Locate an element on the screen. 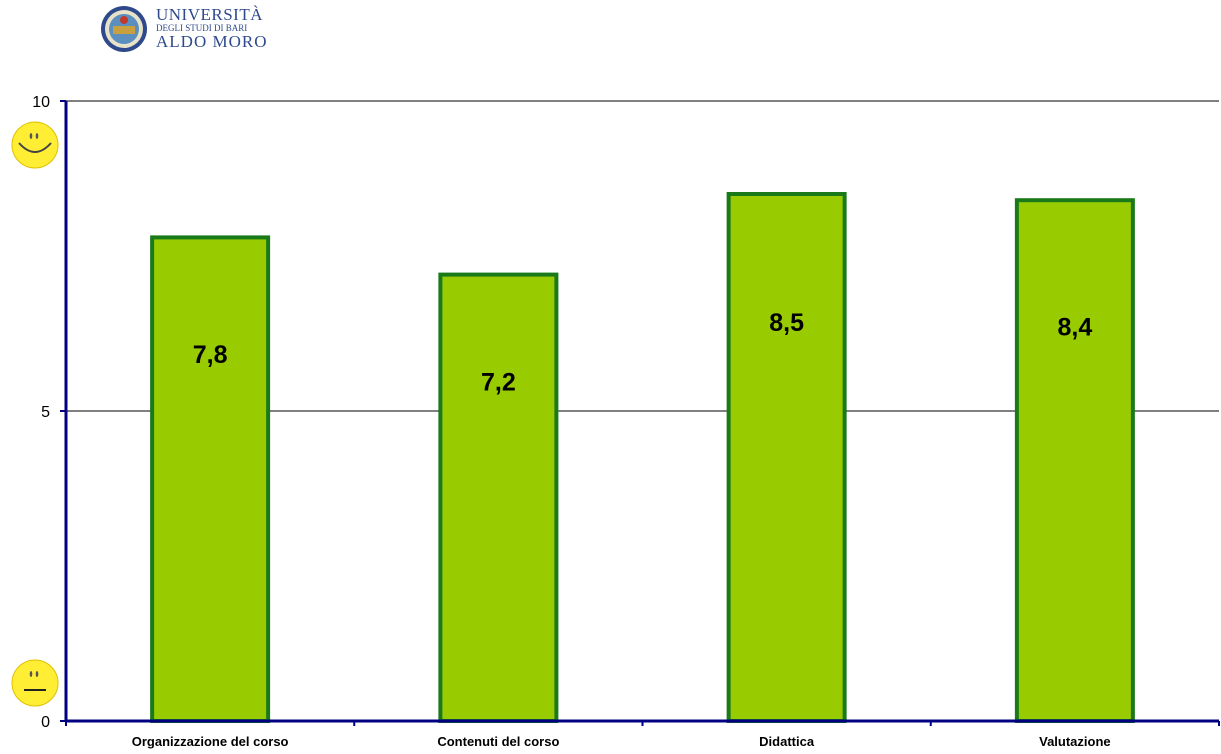 The height and width of the screenshot is (754, 1221). value-label: 8,5 is located at coordinates (786, 323).